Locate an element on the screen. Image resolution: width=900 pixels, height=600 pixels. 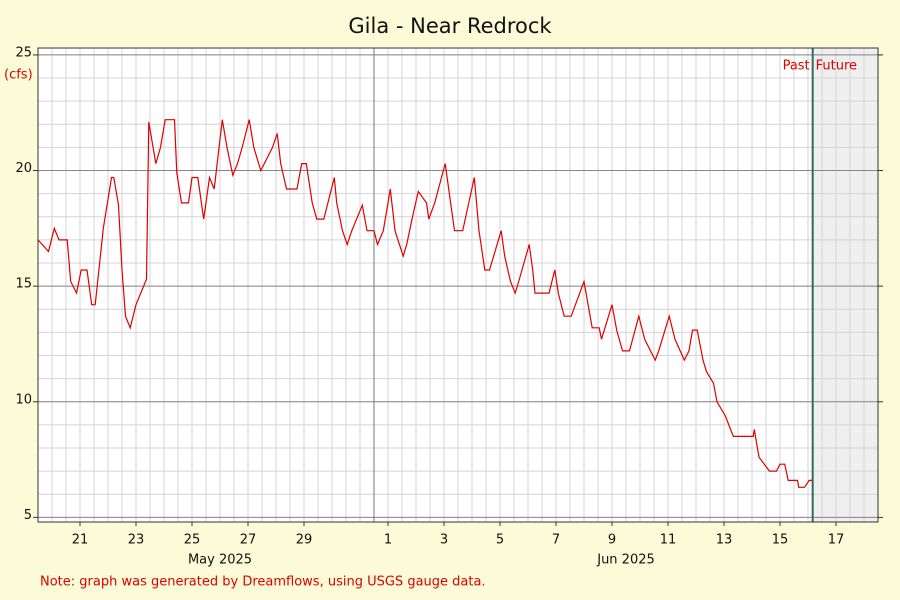
y-tick-label: 25 is located at coordinates (23, 52).